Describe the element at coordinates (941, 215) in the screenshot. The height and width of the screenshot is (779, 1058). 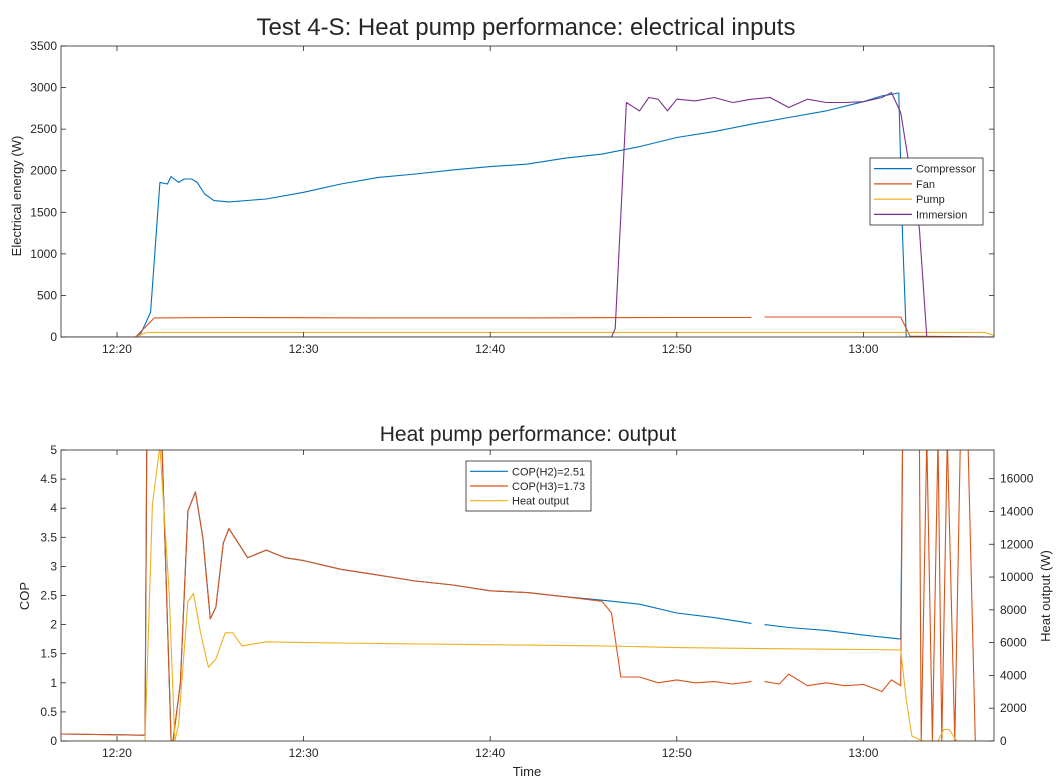
I see `legend-label: Immersion` at that location.